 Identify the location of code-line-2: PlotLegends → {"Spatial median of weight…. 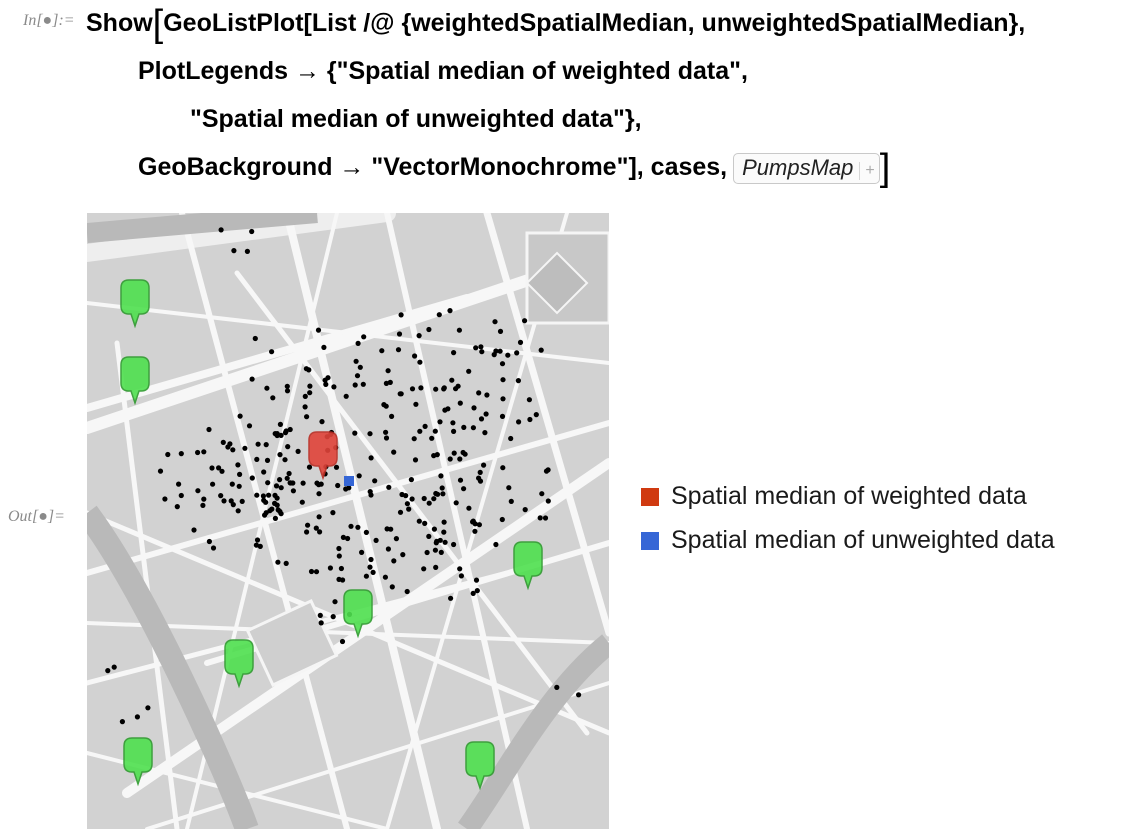
(443, 71).